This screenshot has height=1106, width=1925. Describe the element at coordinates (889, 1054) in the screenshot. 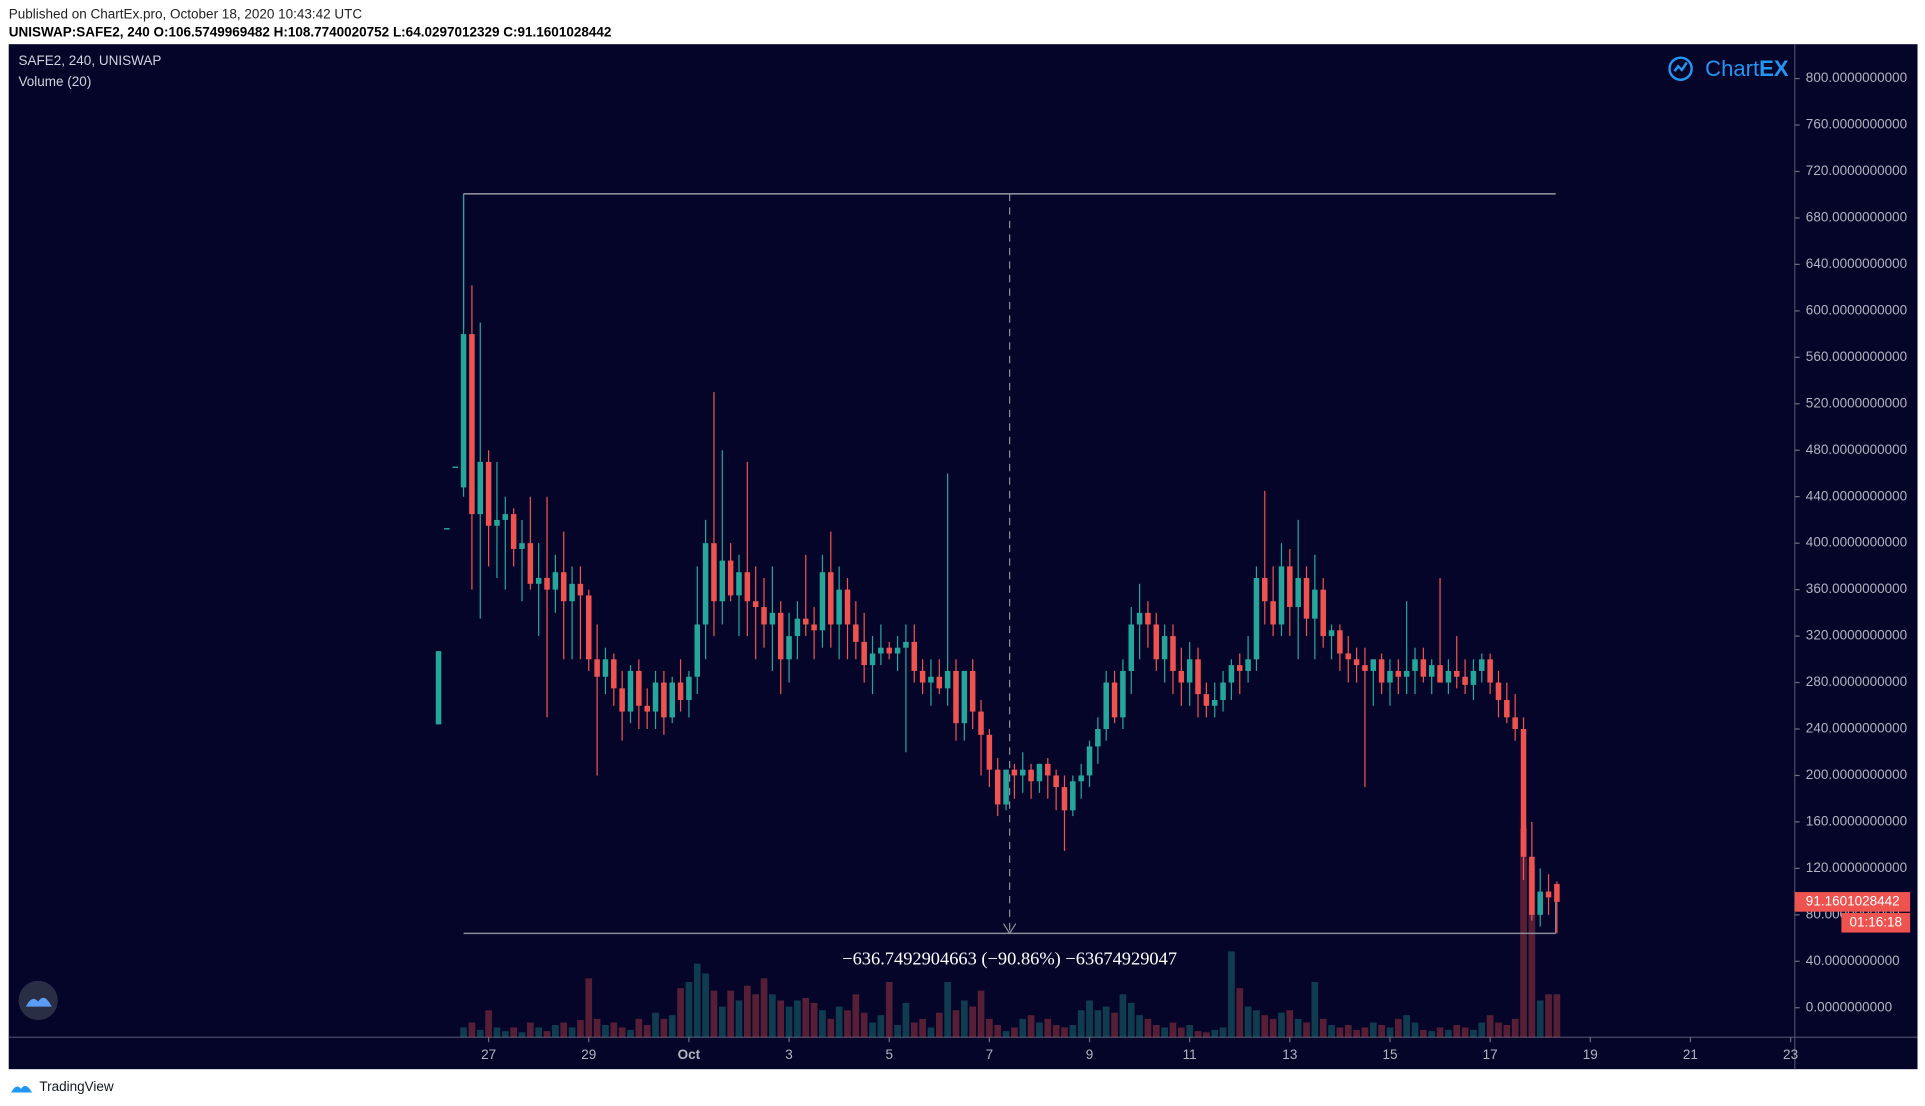

I see `x-tick-label: 5` at that location.